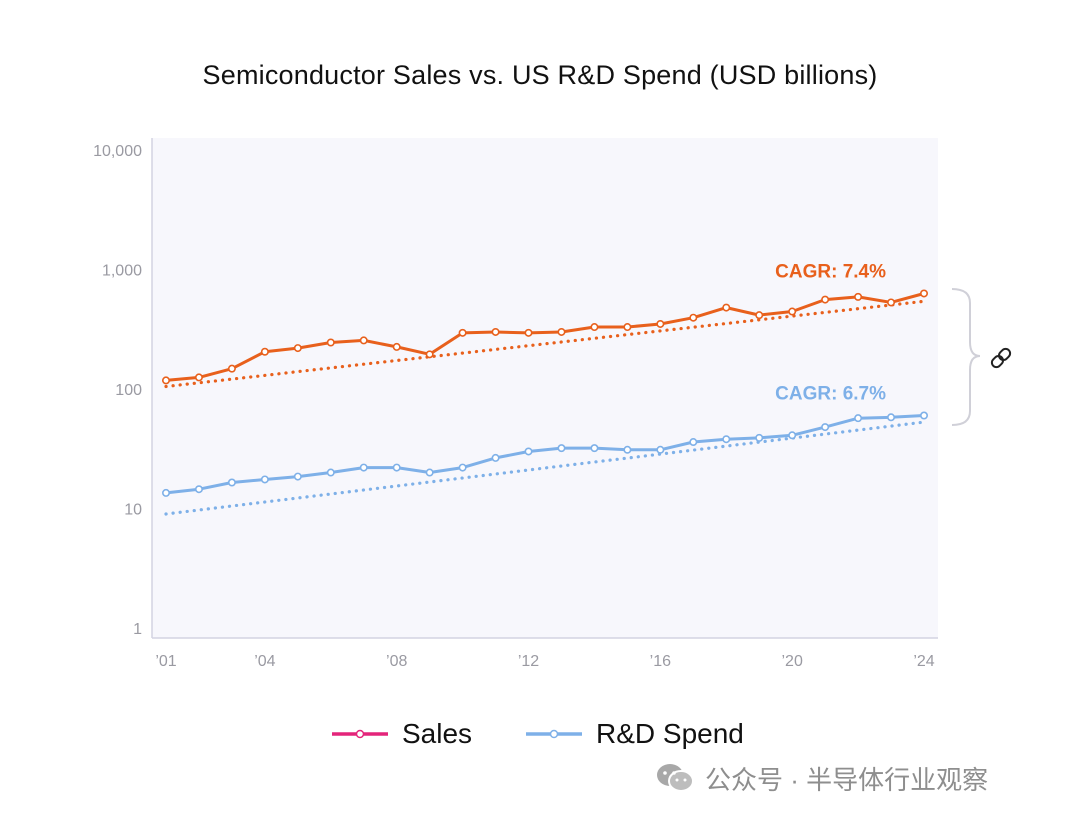 The image size is (1080, 821). I want to click on watermark: 公众号 · 半导体行业观察, so click(821, 778).